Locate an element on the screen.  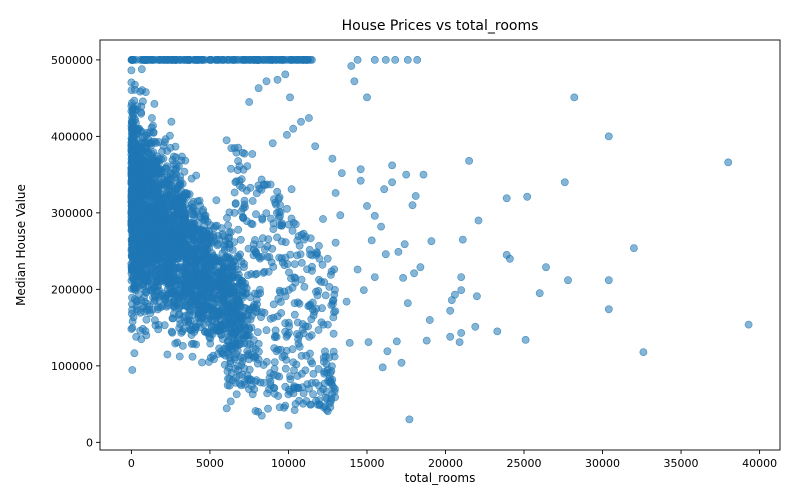
x-tick-label: 40000 is located at coordinates (759, 463).